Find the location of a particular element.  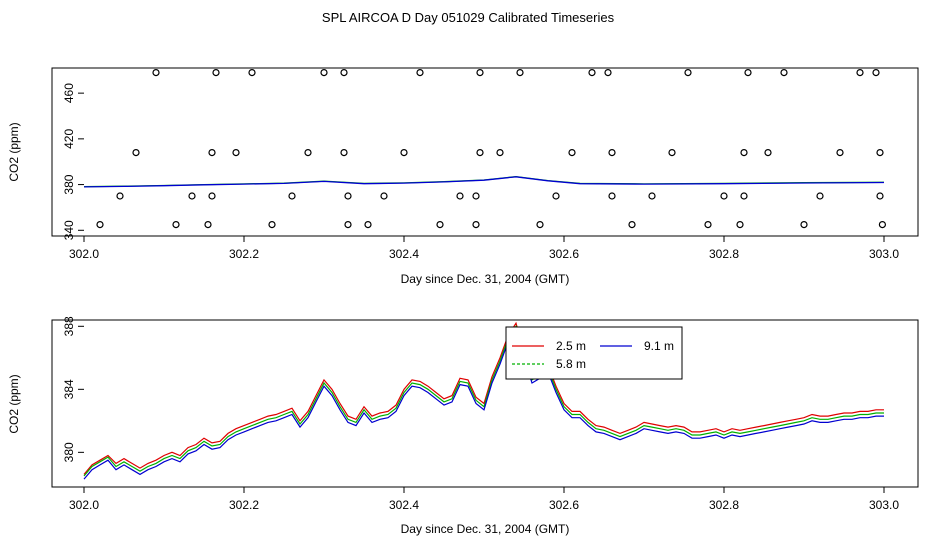

legend: 2.5 m 9.1 m 5.8 m is located at coordinates (594, 353).